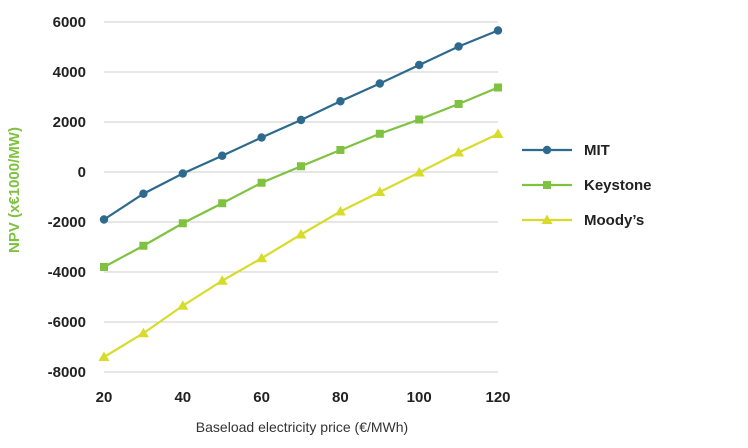 Image resolution: width=748 pixels, height=448 pixels. Describe the element at coordinates (261, 397) in the screenshot. I see `x-tick-label: 60` at that location.